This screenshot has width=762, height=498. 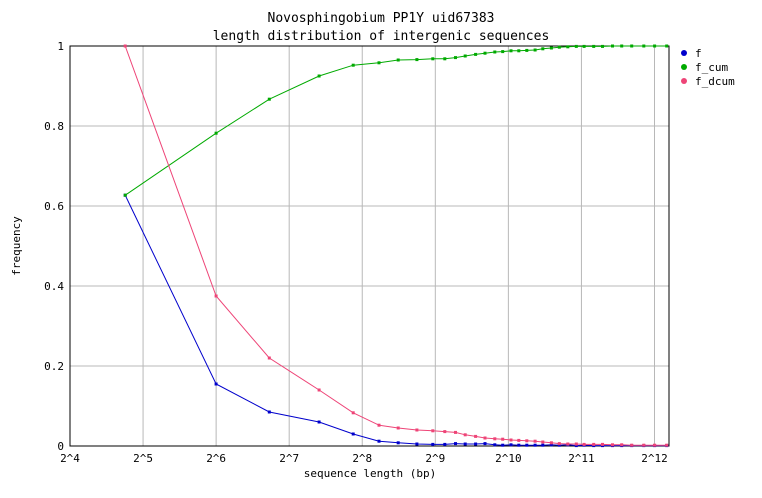 I want to click on x-tick-label: 2^4, so click(x=70, y=458).